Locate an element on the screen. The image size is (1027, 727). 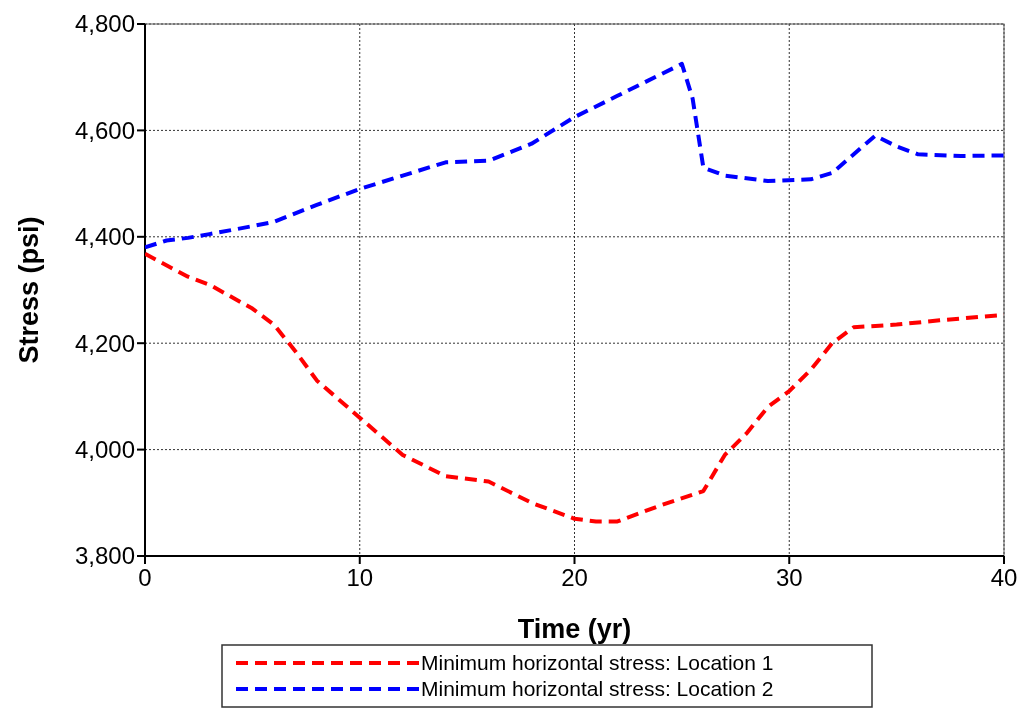
x-tick-label: 10 is located at coordinates (360, 577).